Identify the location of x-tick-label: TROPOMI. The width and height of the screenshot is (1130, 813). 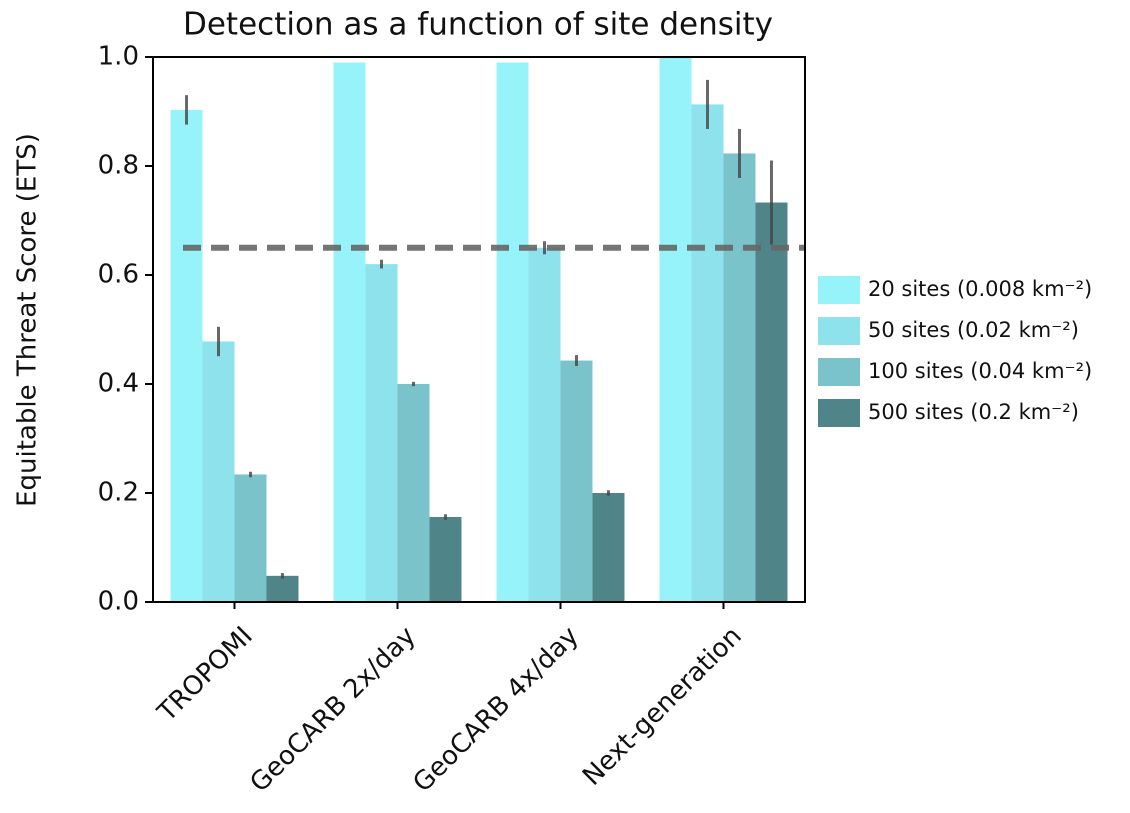
(205, 674).